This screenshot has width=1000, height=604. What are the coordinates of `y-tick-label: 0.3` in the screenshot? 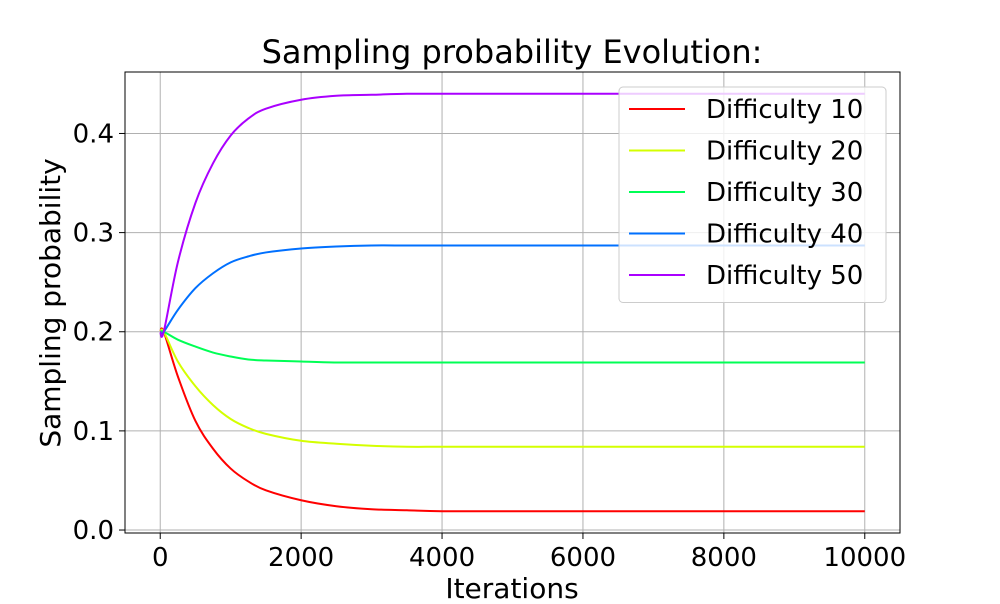 It's located at (93, 234).